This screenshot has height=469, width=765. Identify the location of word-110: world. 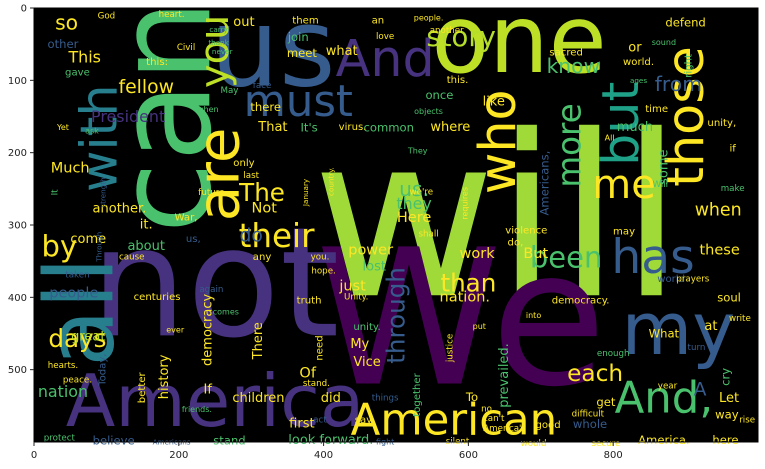
(671, 279).